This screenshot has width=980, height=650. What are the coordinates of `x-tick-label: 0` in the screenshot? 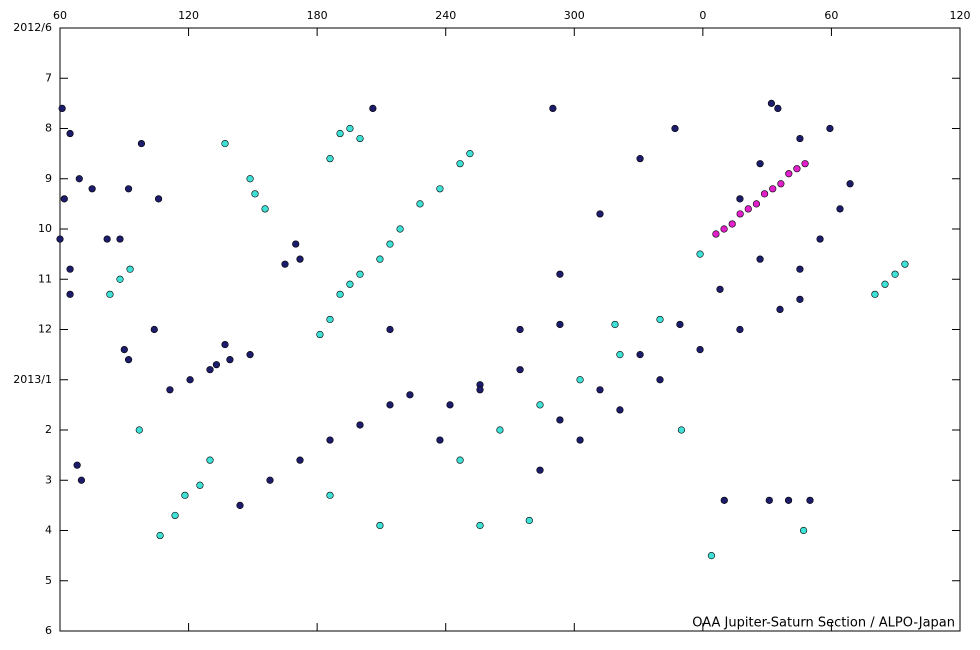 It's located at (702, 15).